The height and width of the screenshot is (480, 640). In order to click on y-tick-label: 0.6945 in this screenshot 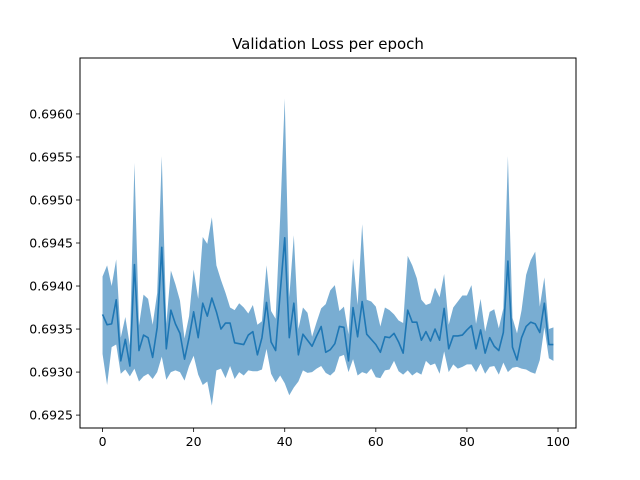, I will do `click(51, 243)`.